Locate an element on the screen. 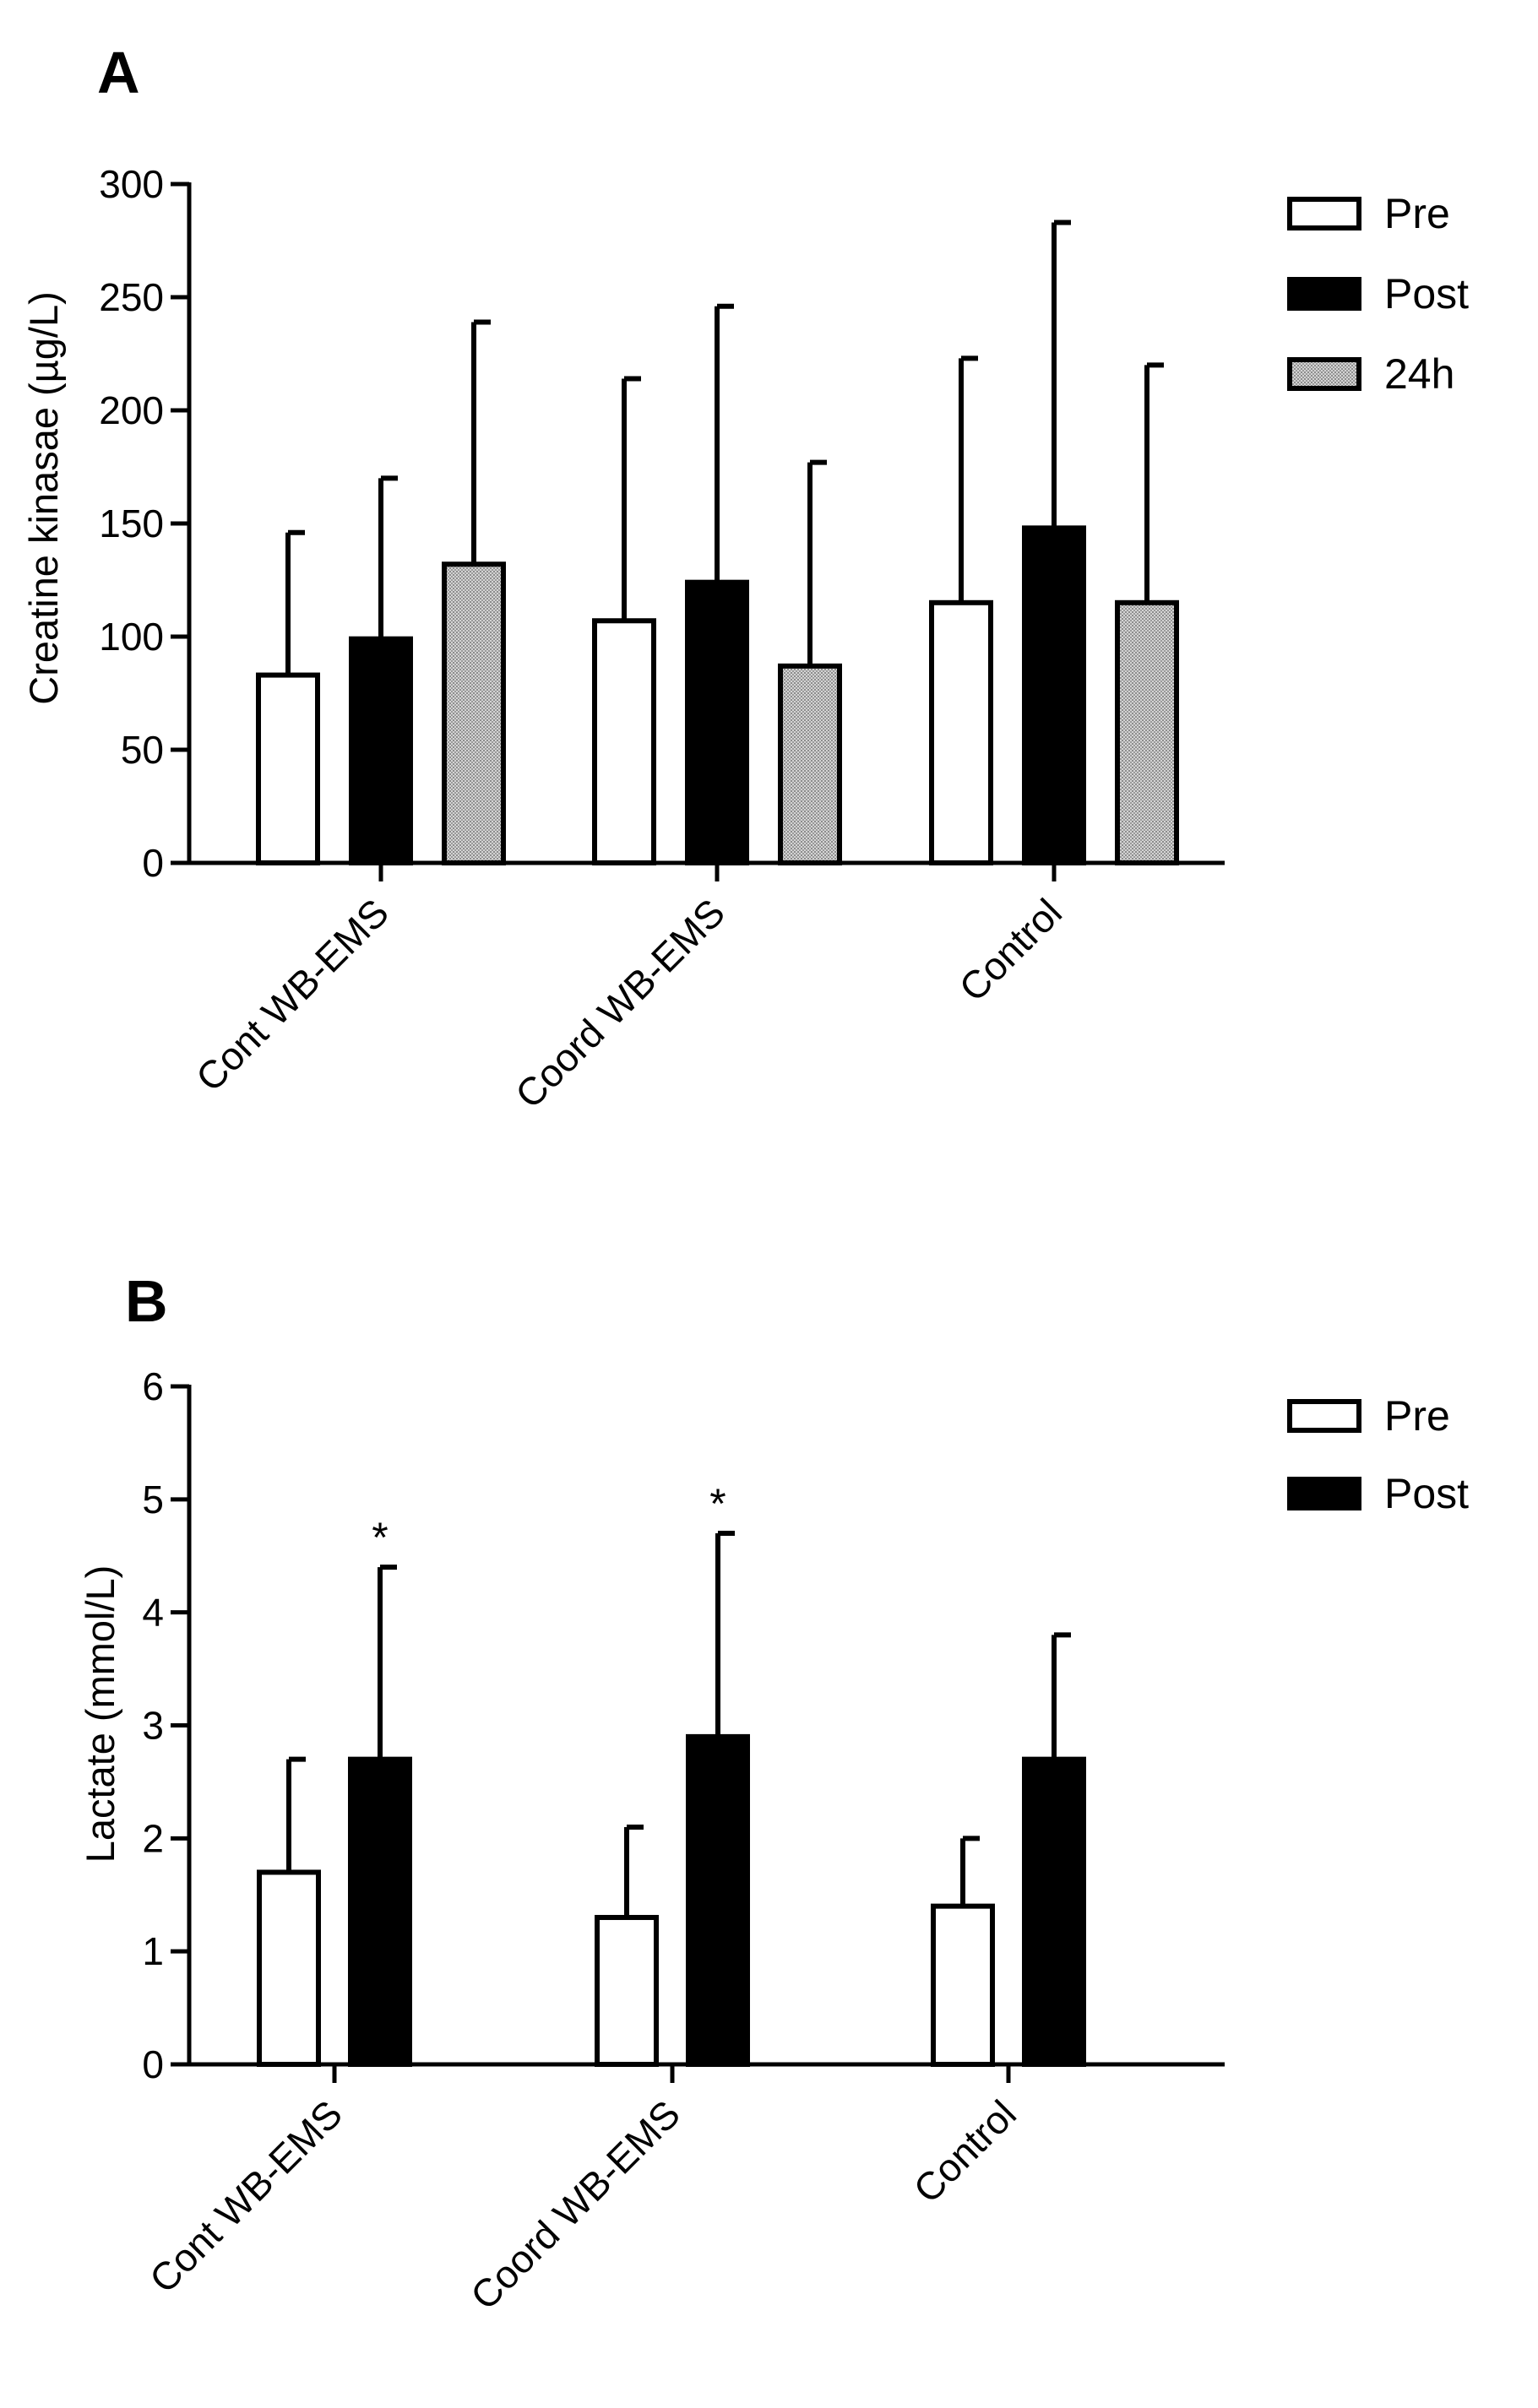 The width and height of the screenshot is (1538, 2408). legend: Pre Post is located at coordinates (1378, 1455).